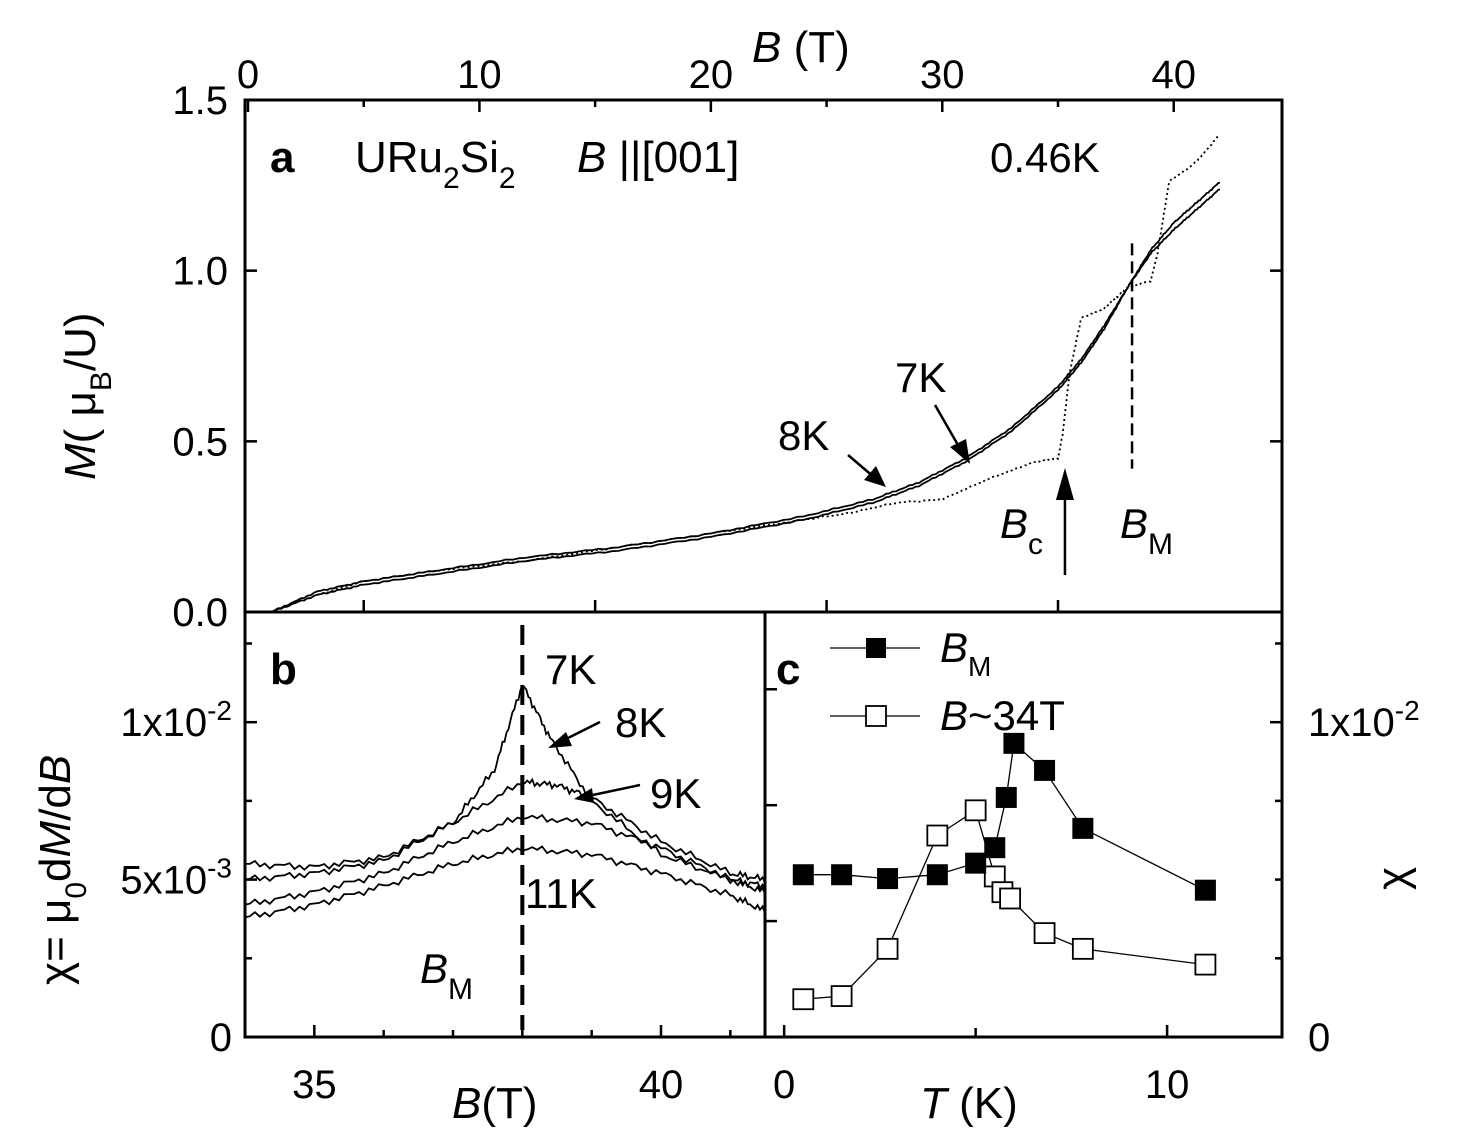  Describe the element at coordinates (640, 722) in the screenshot. I see `label-8K-b: 8K` at that location.